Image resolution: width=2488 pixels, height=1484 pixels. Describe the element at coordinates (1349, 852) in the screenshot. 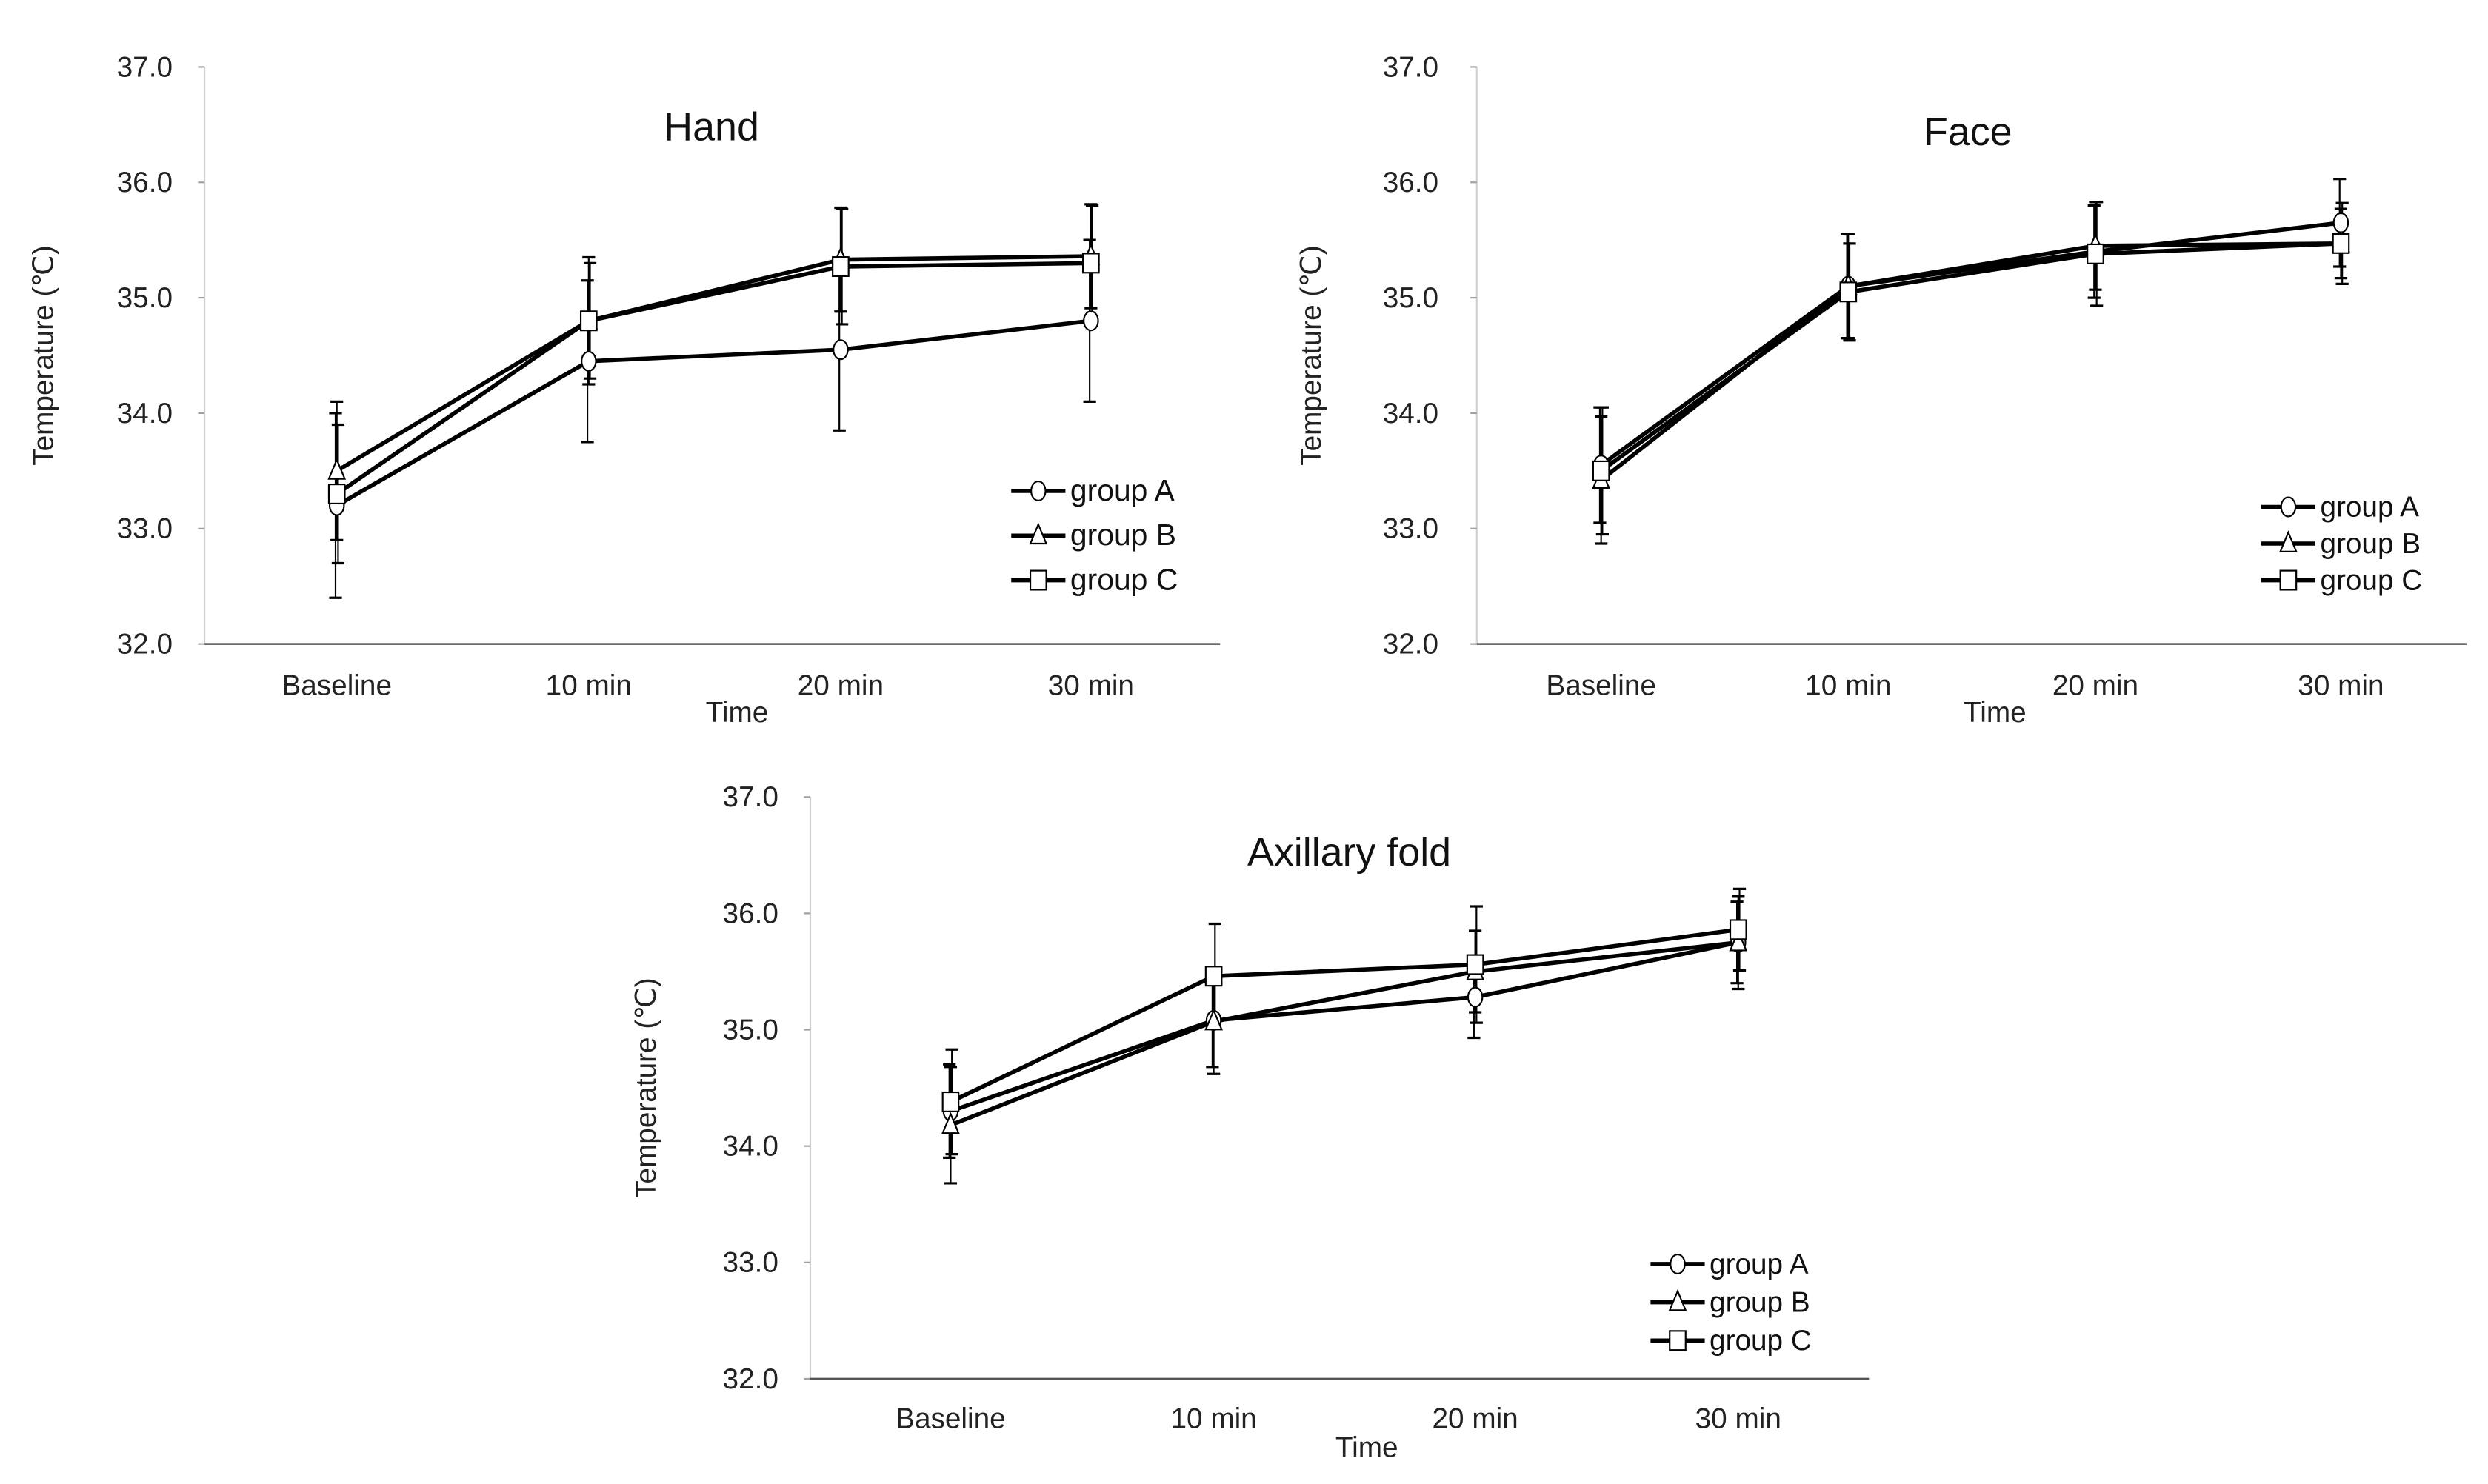

I see `chart-title: Axillary fold` at that location.